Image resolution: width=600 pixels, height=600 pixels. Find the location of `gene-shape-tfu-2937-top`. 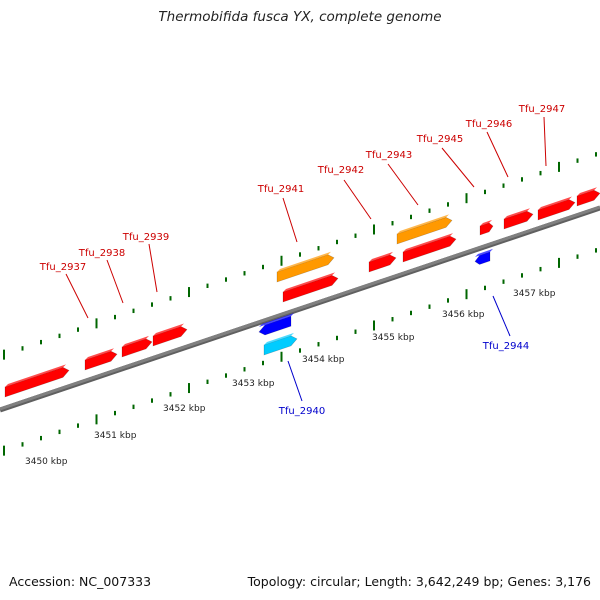

gene-shape-tfu-2937-top is located at coordinates (35, 375).